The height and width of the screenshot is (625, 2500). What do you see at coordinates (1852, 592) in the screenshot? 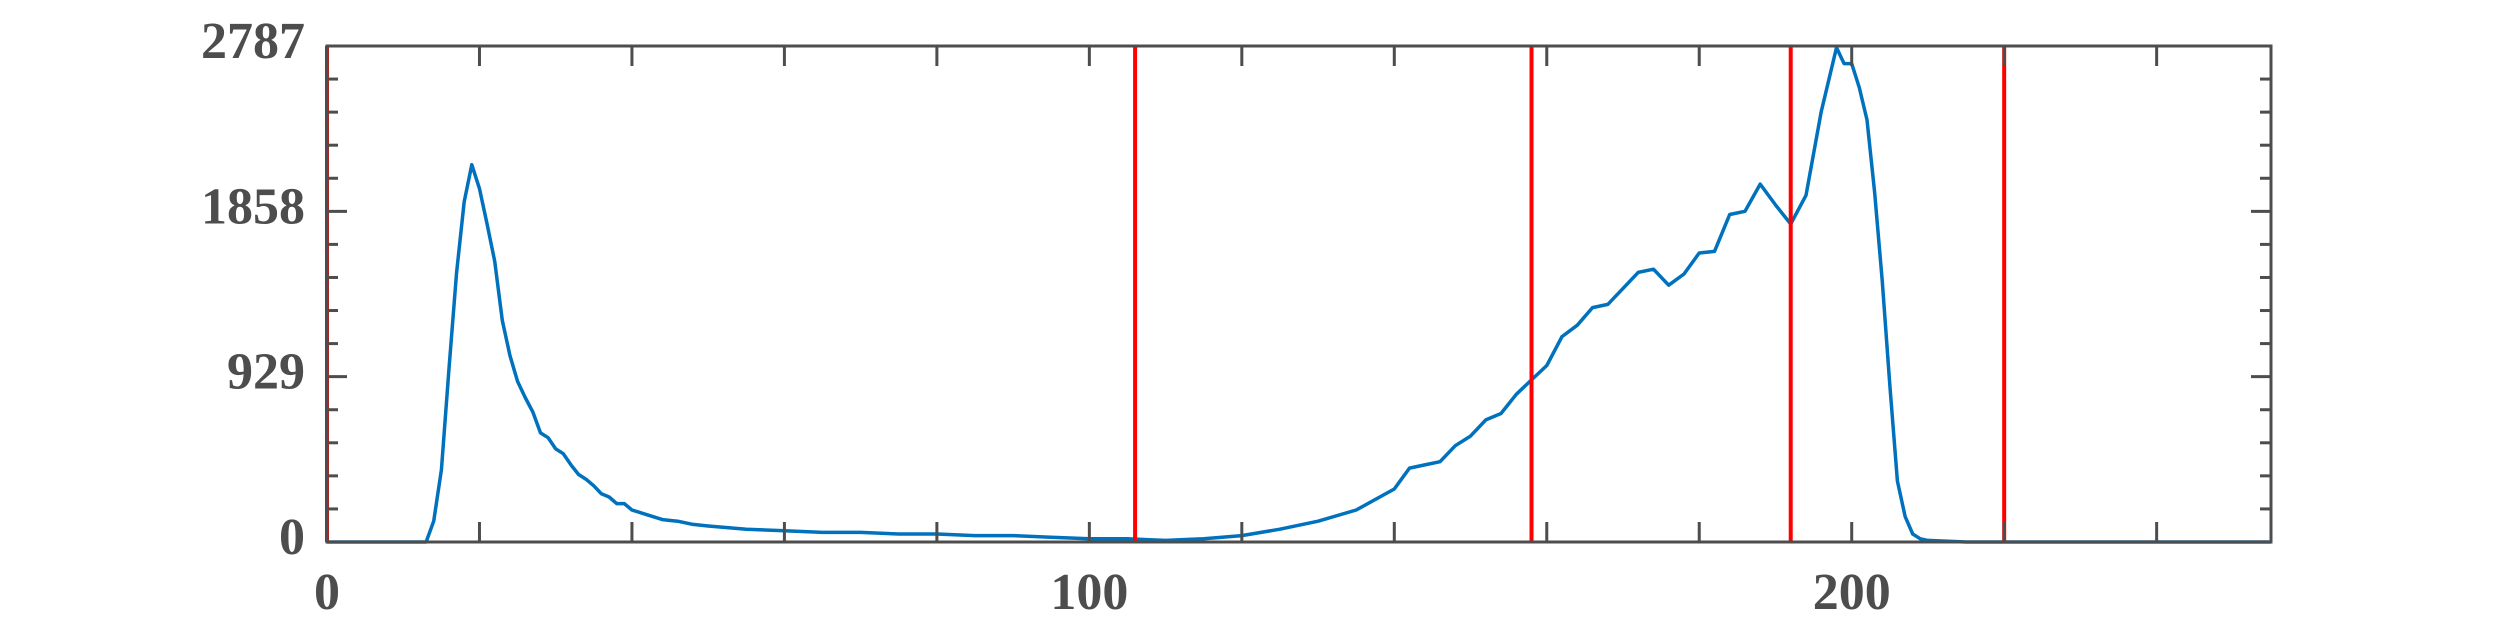
I see `x-tick-label: 200` at bounding box center [1852, 592].